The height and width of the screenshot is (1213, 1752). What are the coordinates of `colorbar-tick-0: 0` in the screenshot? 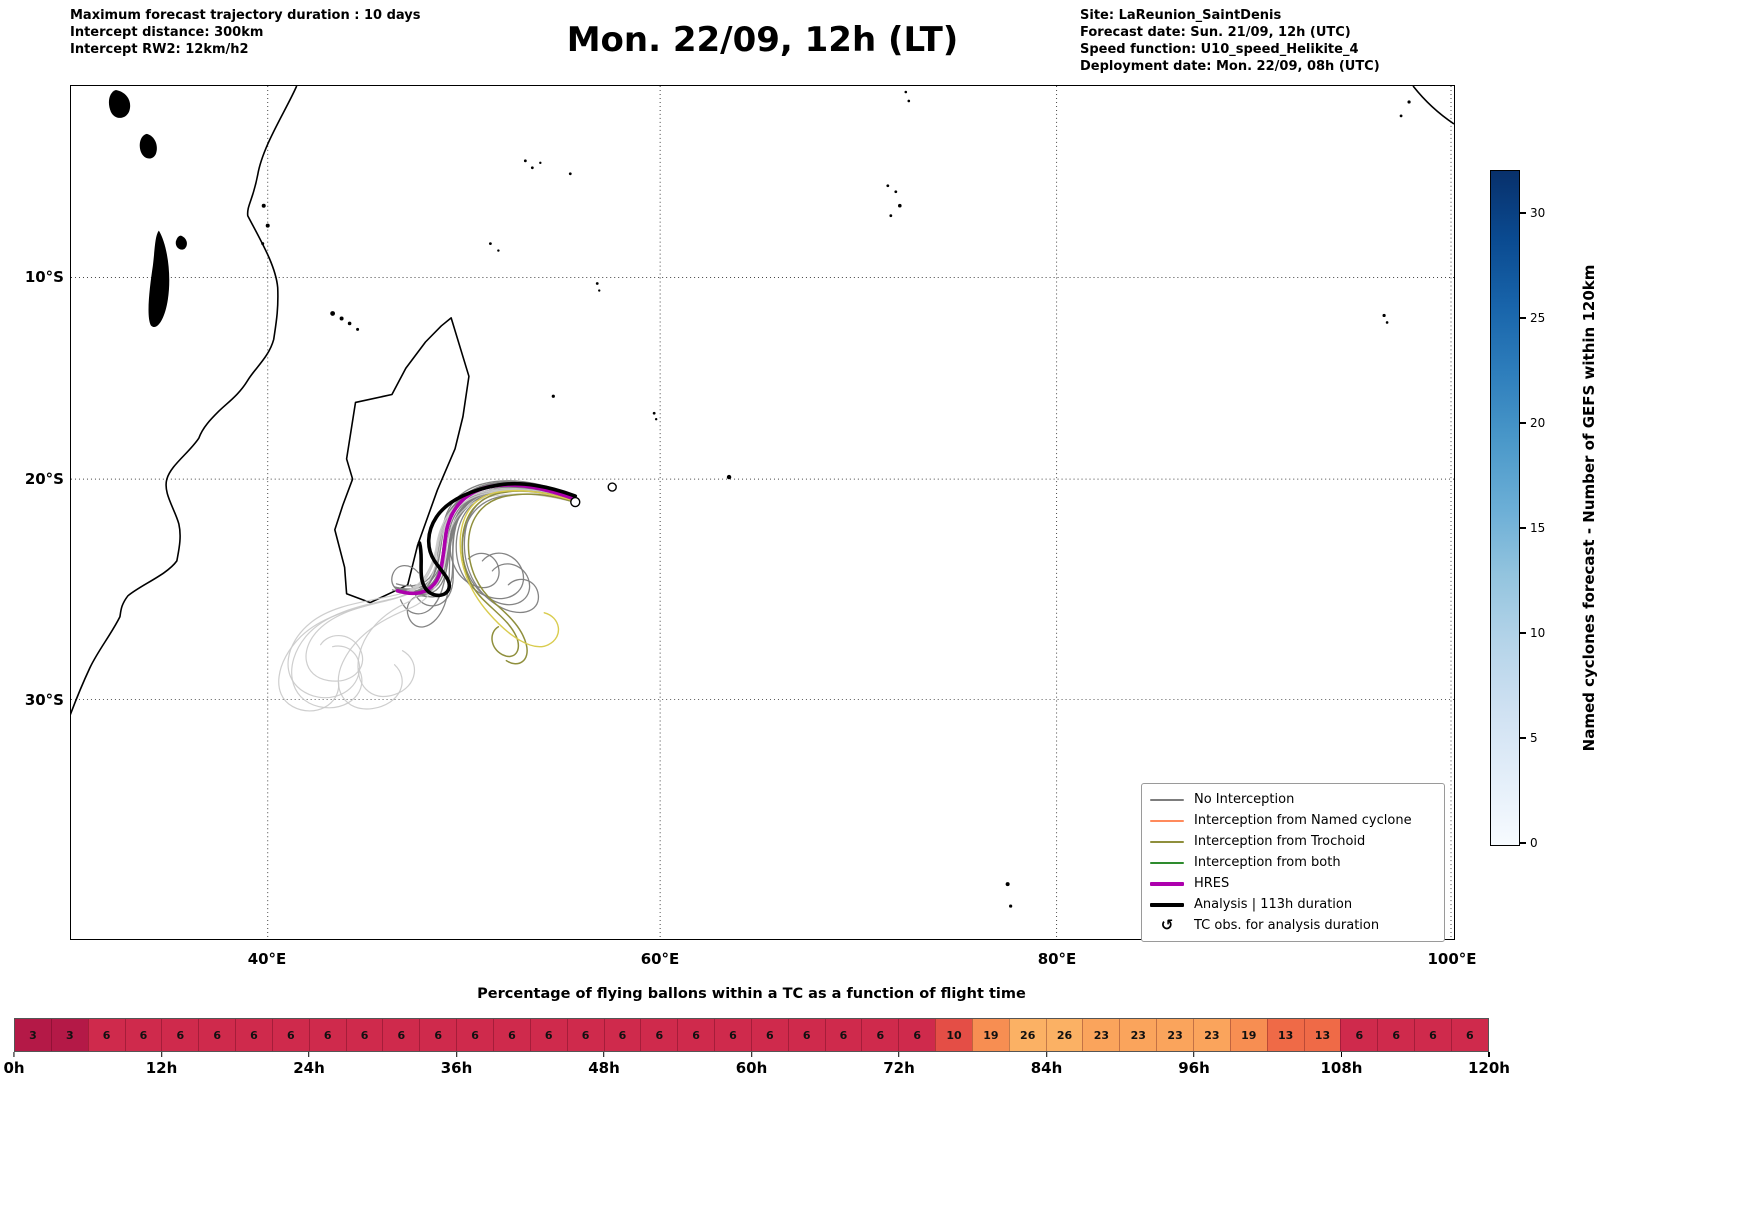 It's located at (1529, 843).